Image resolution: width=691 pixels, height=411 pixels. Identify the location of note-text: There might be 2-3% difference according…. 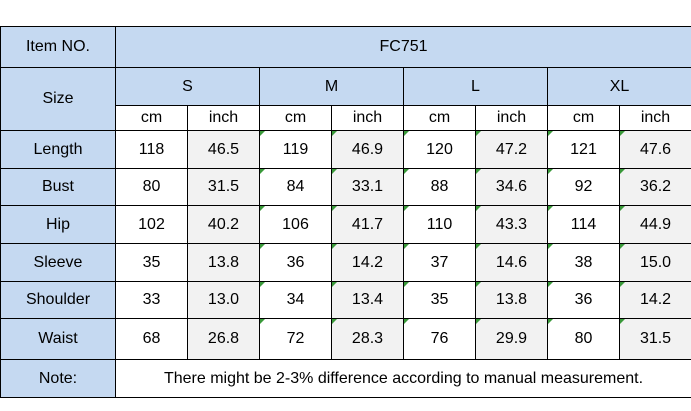
(402, 378).